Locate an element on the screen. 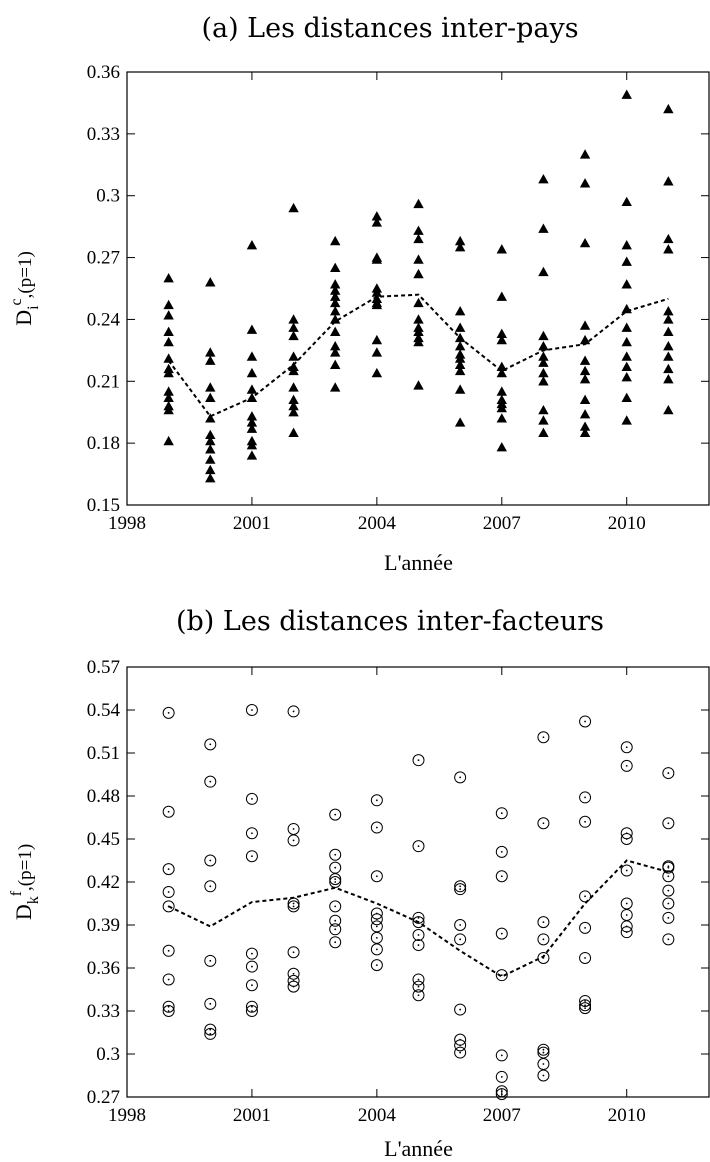 The height and width of the screenshot is (1162, 710). x-tick-label: 2001 is located at coordinates (252, 523).